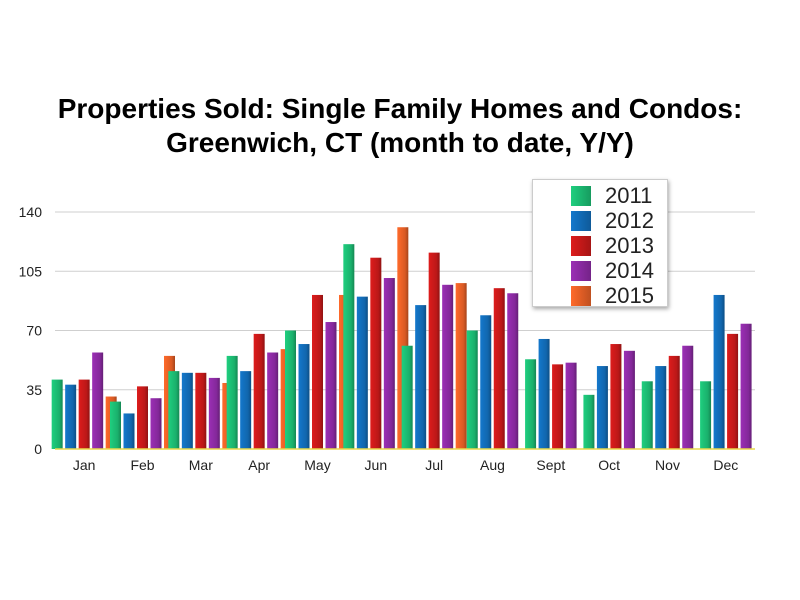 The height and width of the screenshot is (600, 800). I want to click on x-tick-label: Oct, so click(609, 465).